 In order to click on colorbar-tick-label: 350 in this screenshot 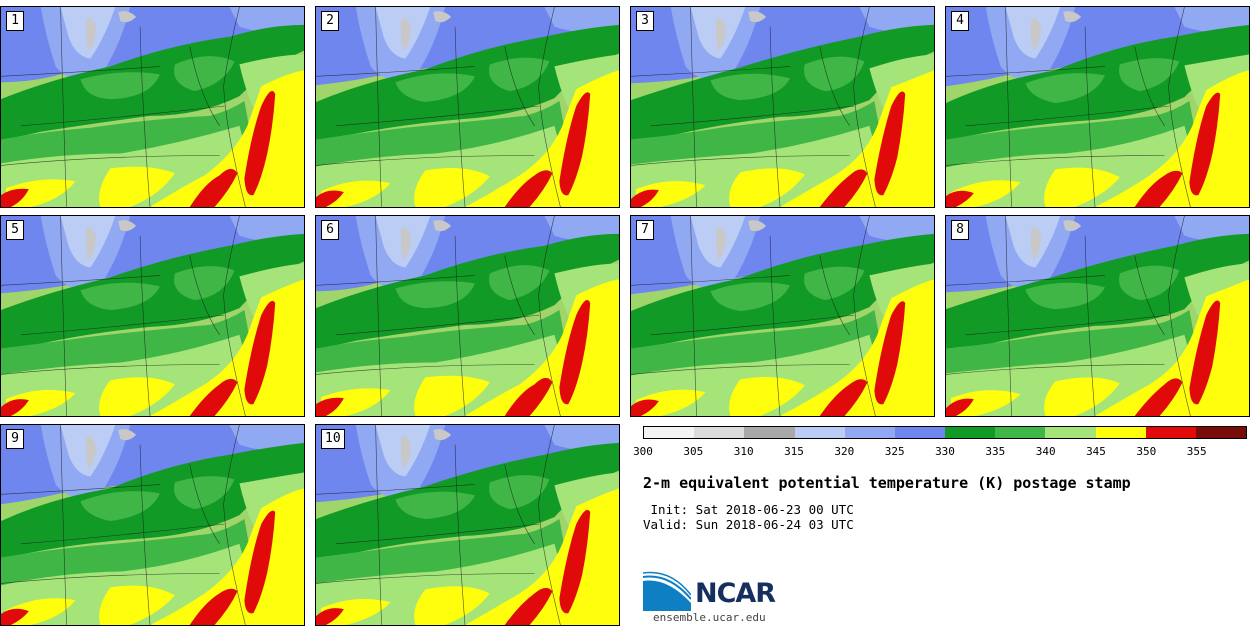, I will do `click(1146, 451)`.